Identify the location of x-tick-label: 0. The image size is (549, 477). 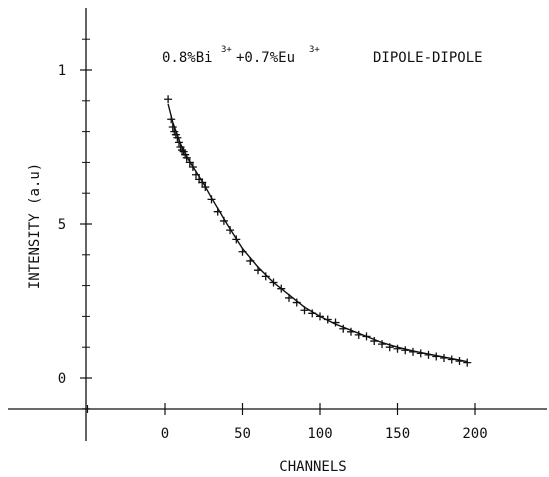
(165, 434).